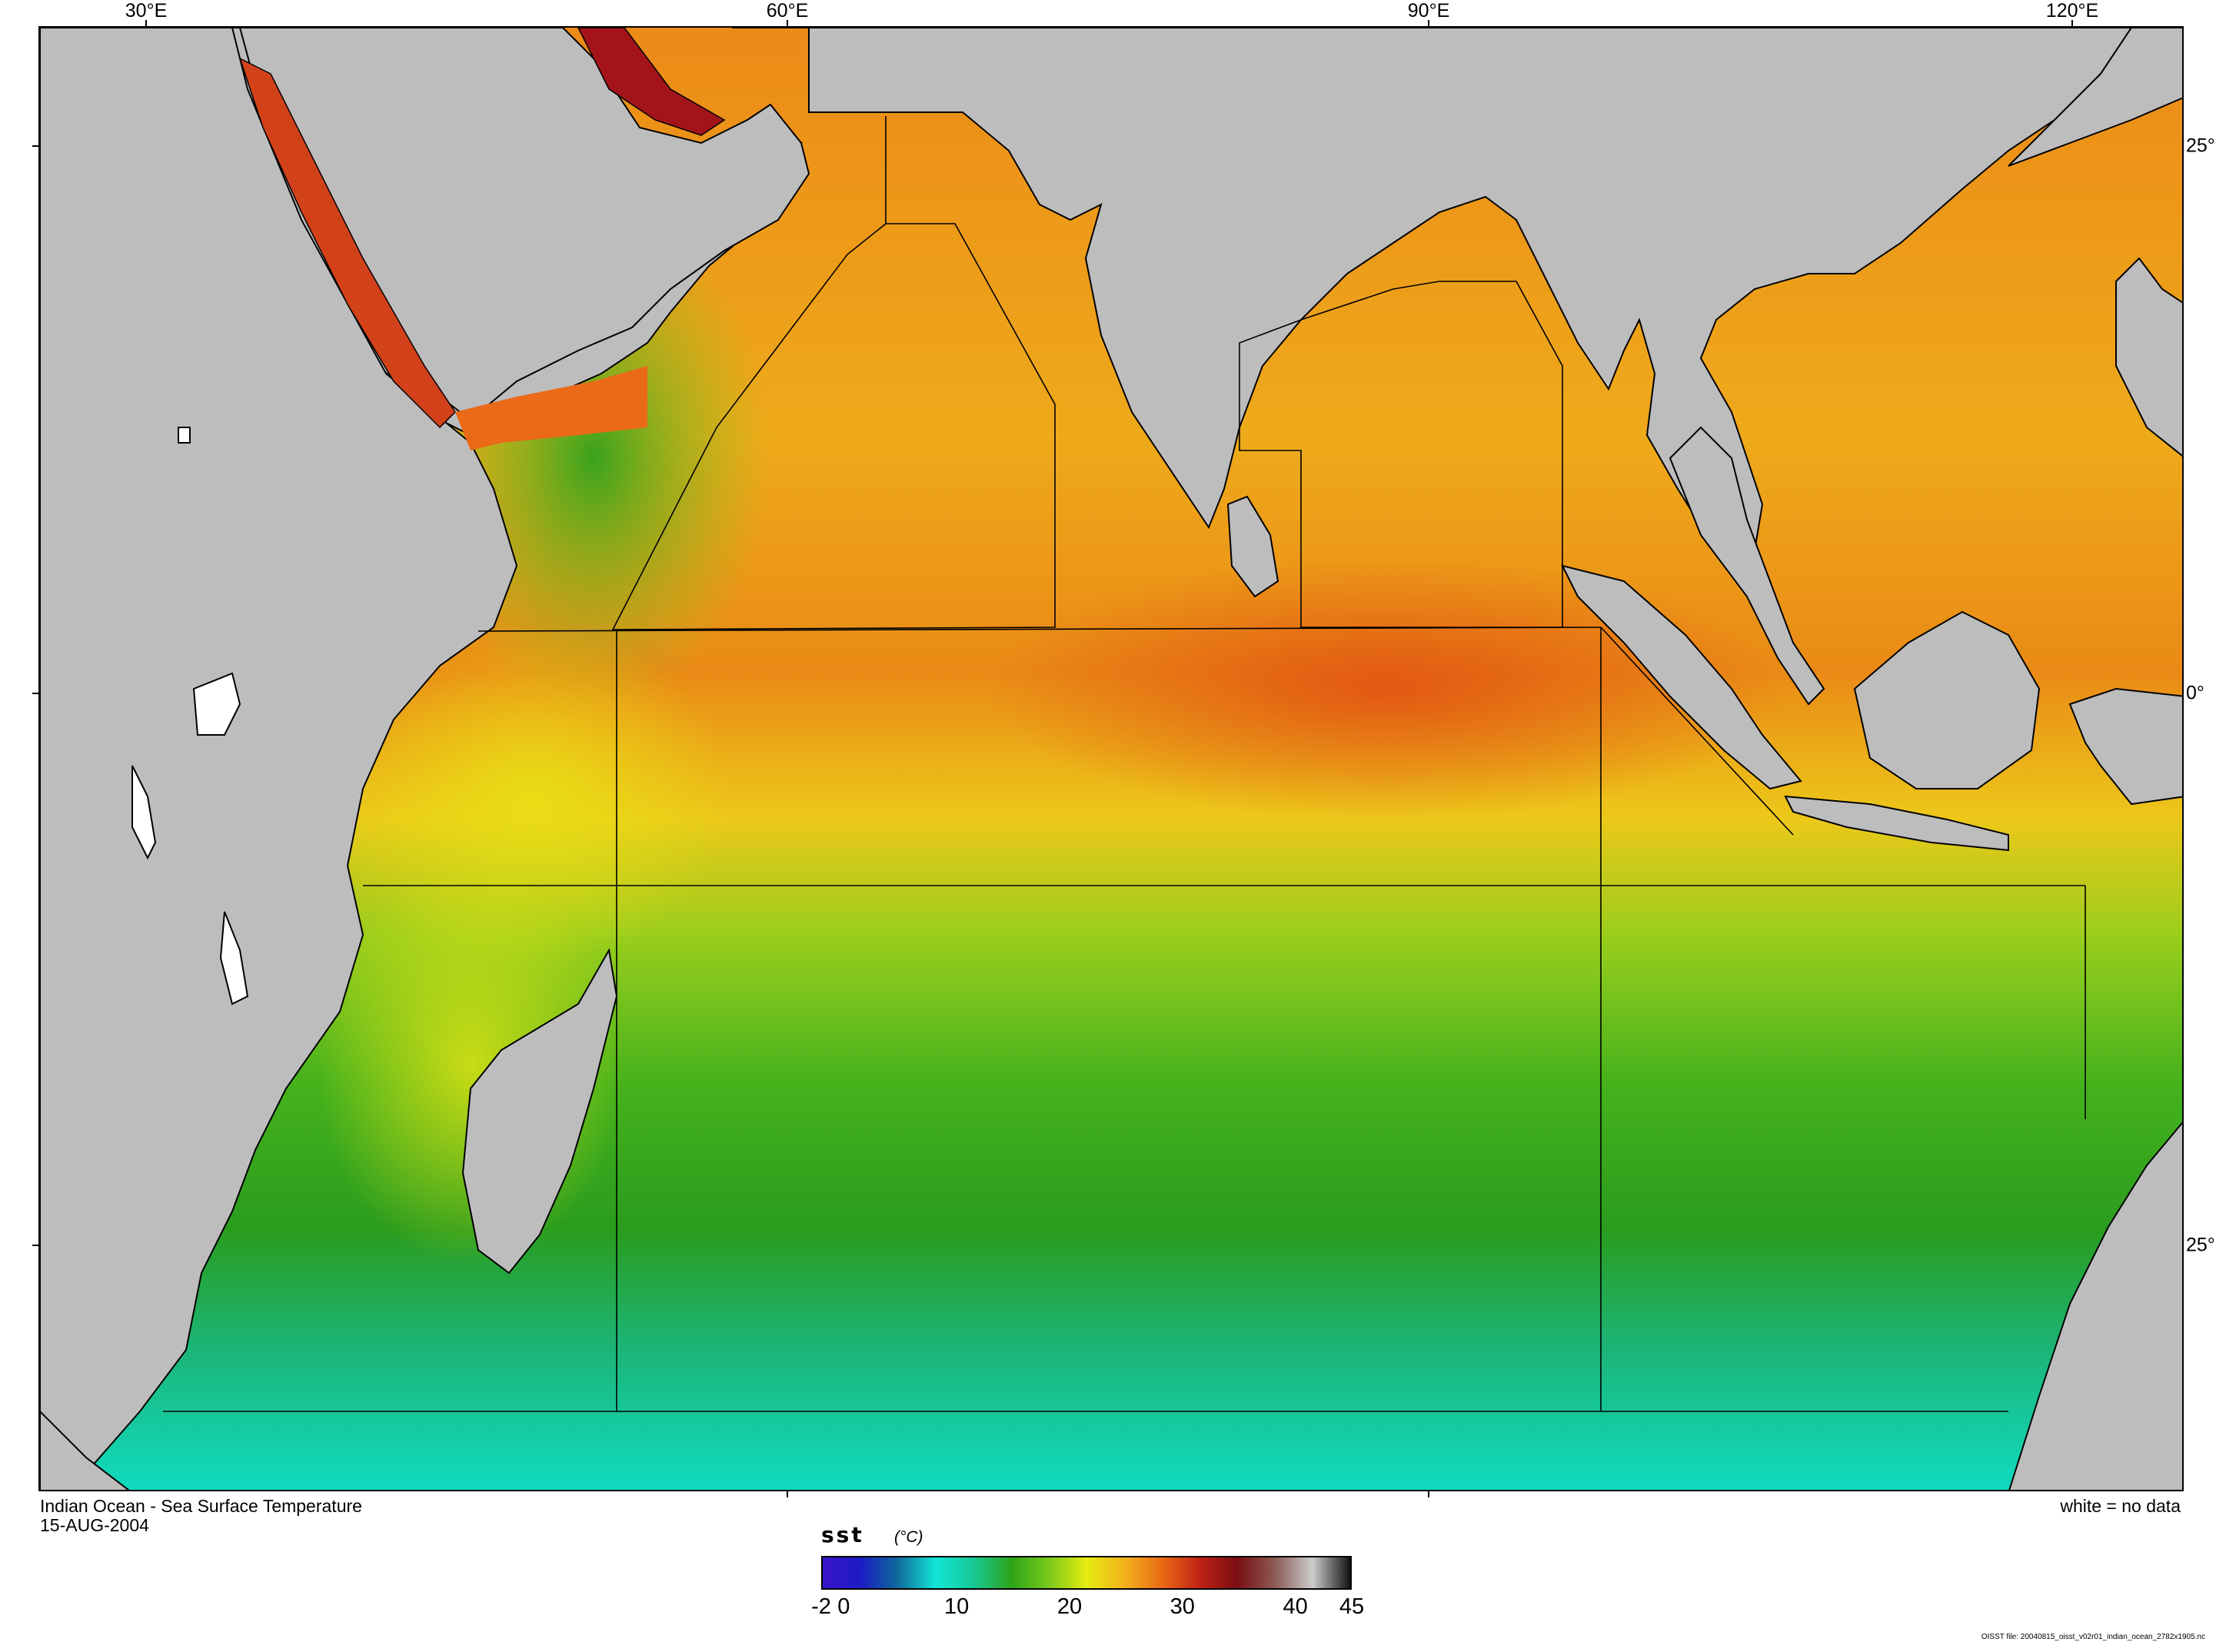  Describe the element at coordinates (1087, 1573) in the screenshot. I see `colorbar` at that location.